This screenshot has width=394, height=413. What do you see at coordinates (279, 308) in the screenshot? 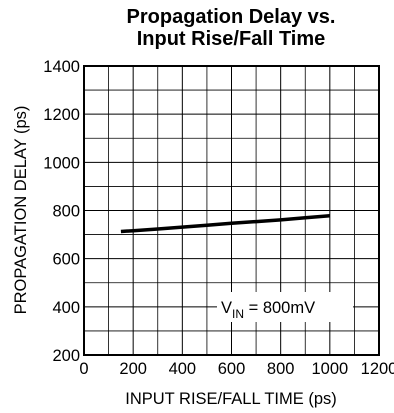
I see `annotation-value: = 800mV` at bounding box center [279, 308].